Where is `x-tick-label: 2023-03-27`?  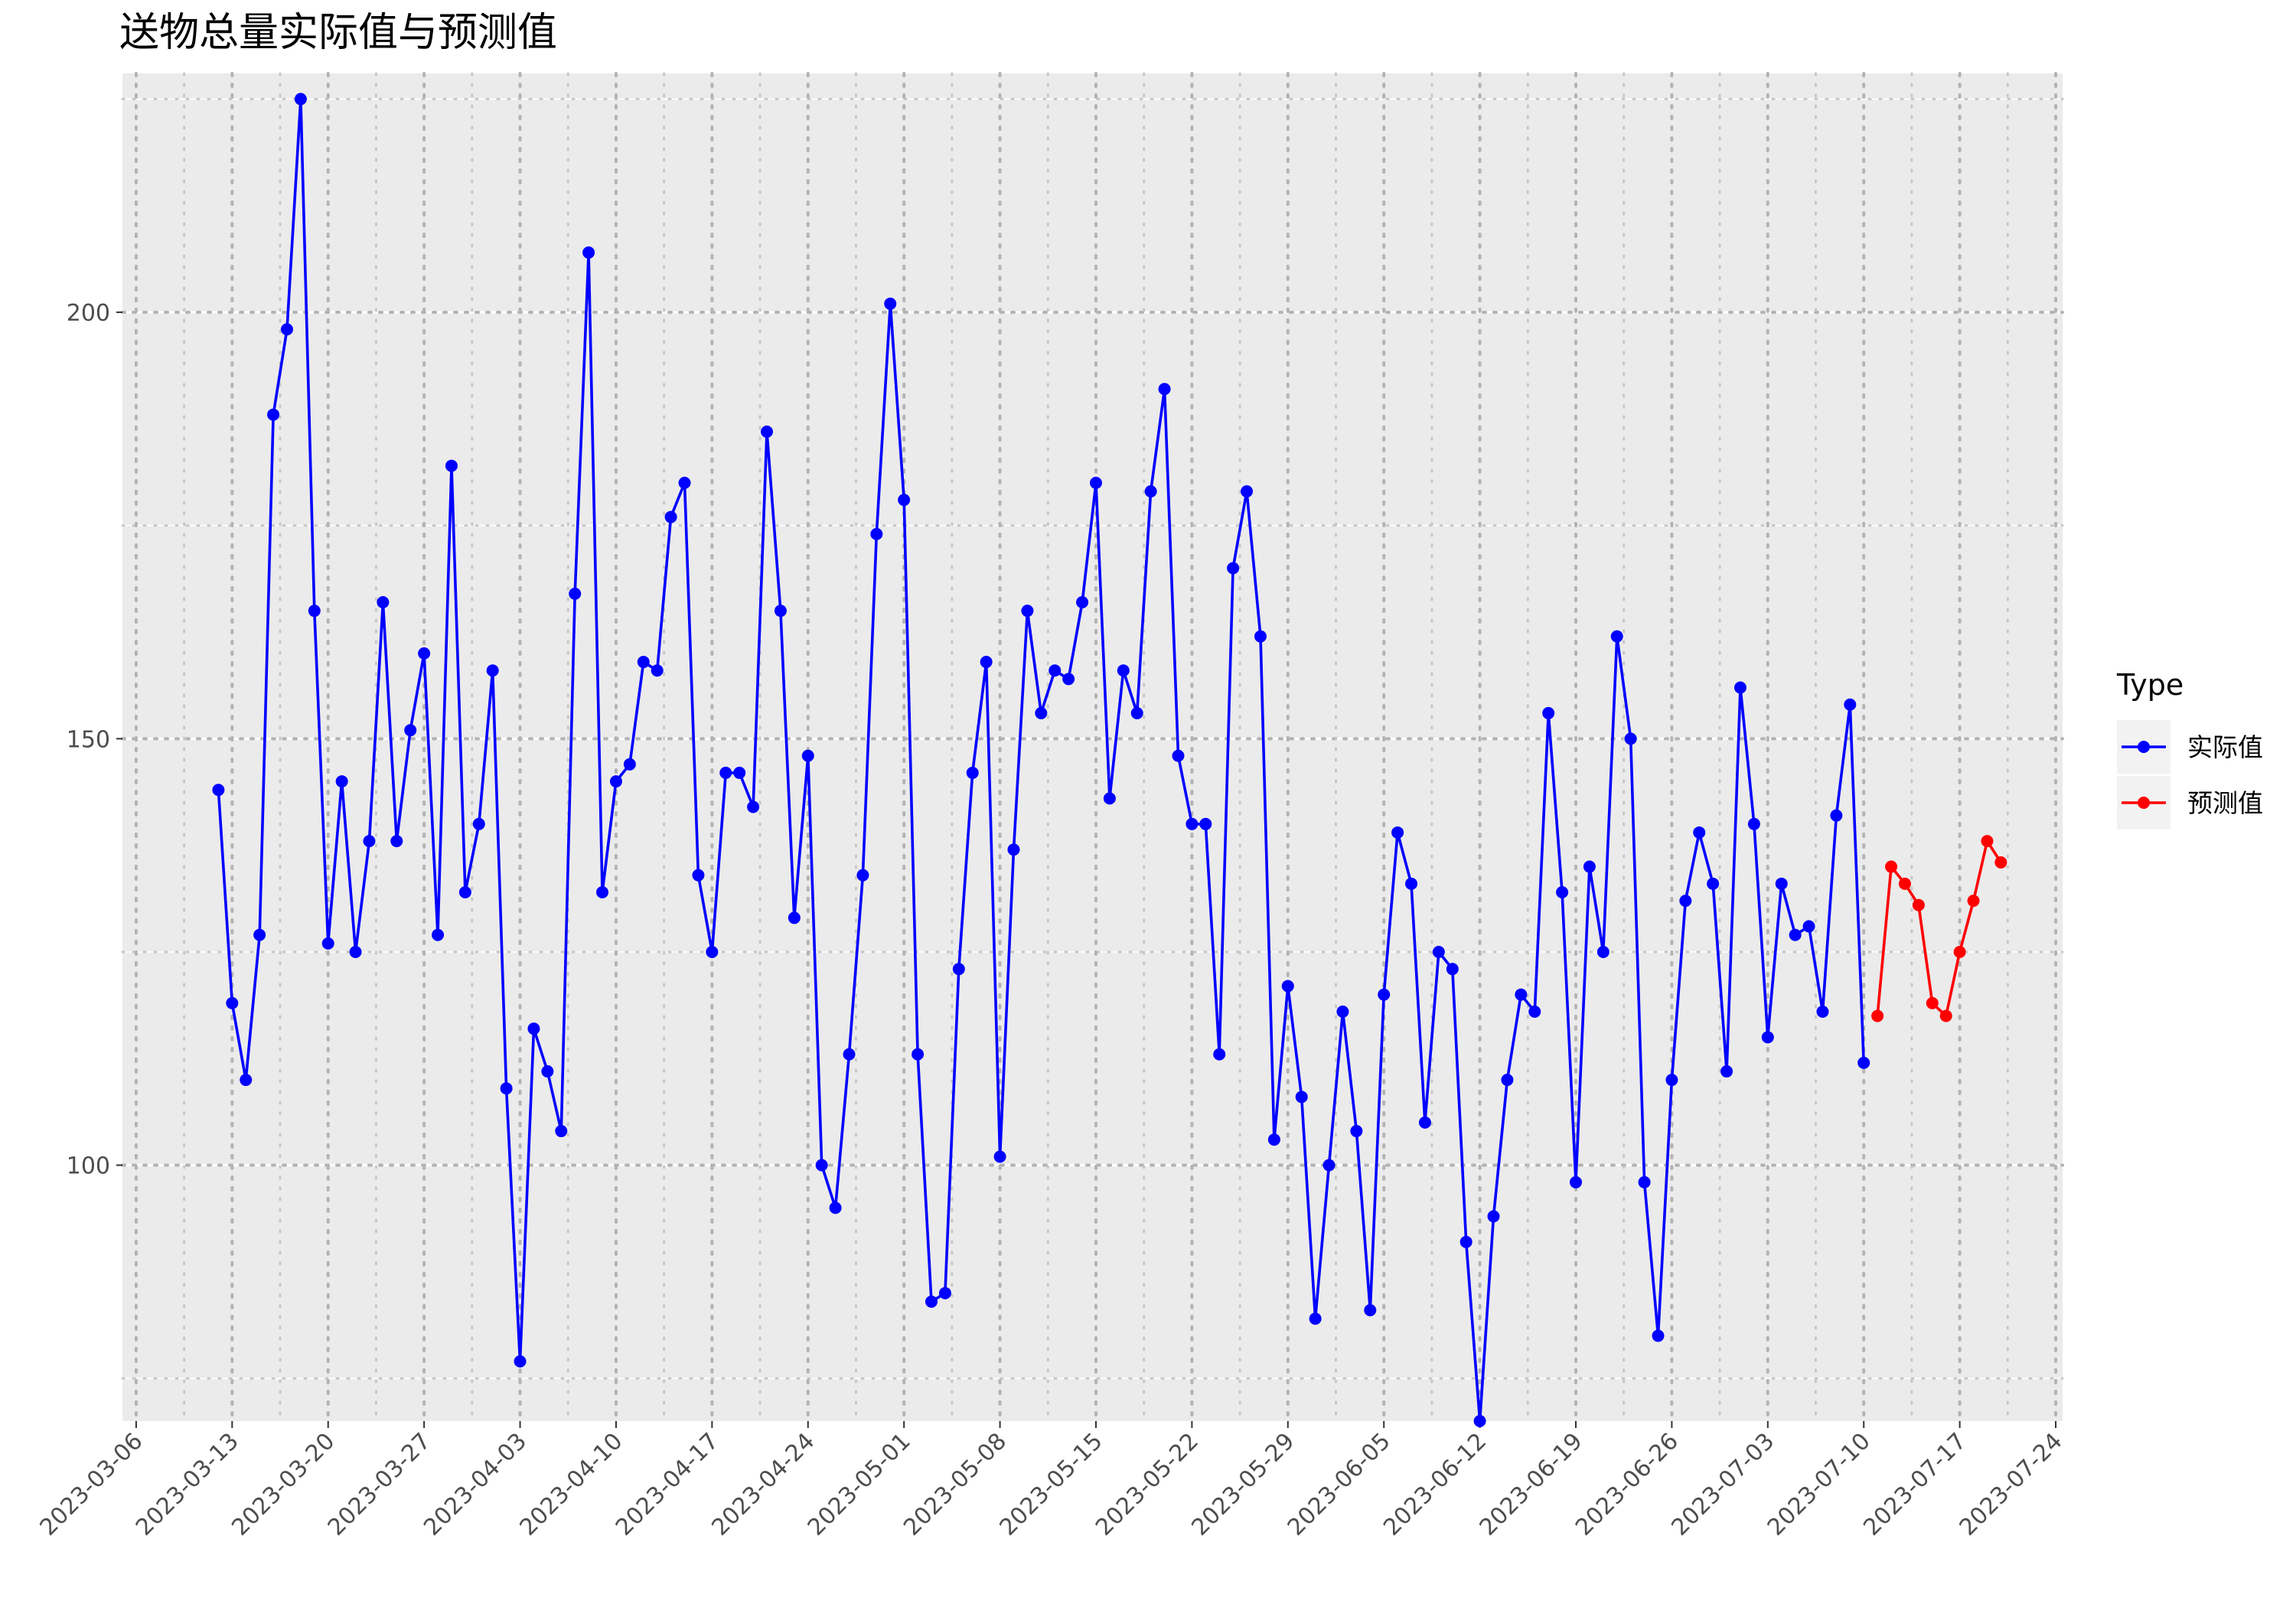 x-tick-label: 2023-03-27 is located at coordinates (379, 1485).